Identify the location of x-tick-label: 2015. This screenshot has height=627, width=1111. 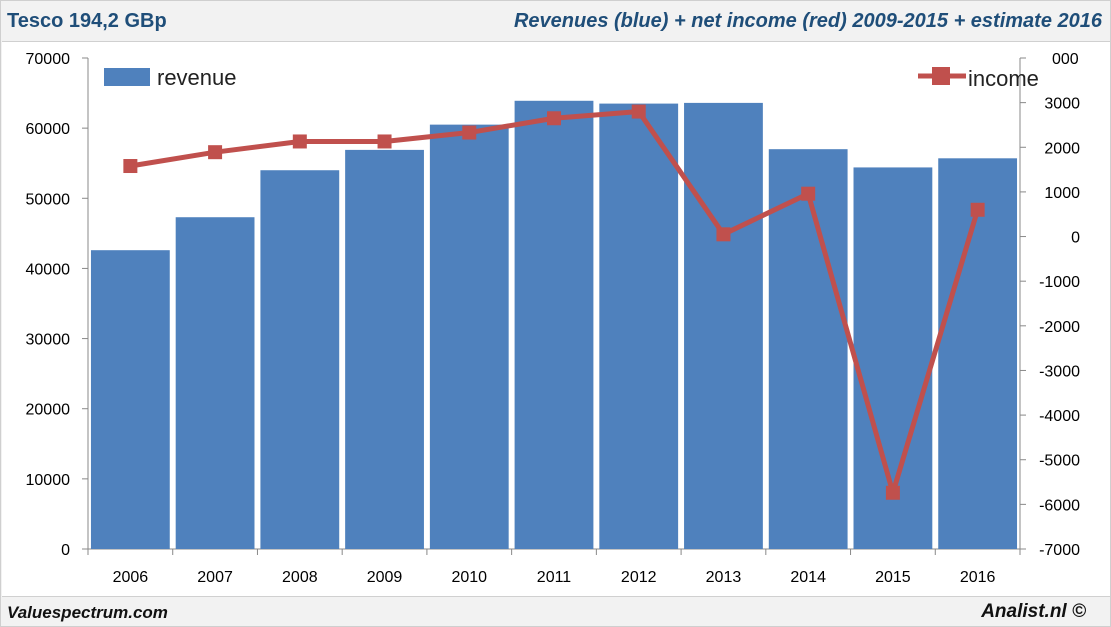
(893, 577).